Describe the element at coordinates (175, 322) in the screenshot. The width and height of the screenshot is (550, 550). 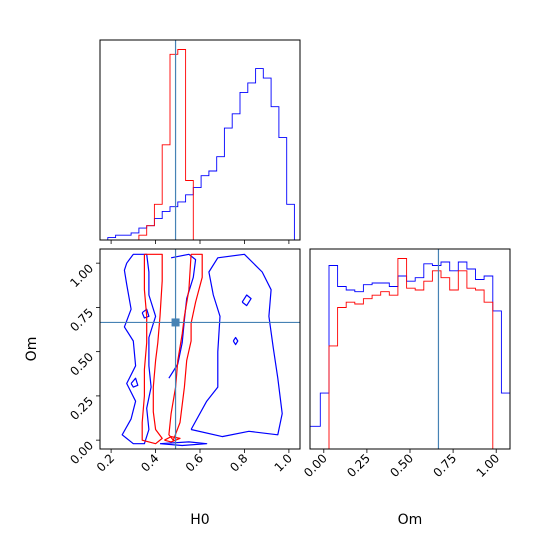
I see `contour-truth-marker` at that location.